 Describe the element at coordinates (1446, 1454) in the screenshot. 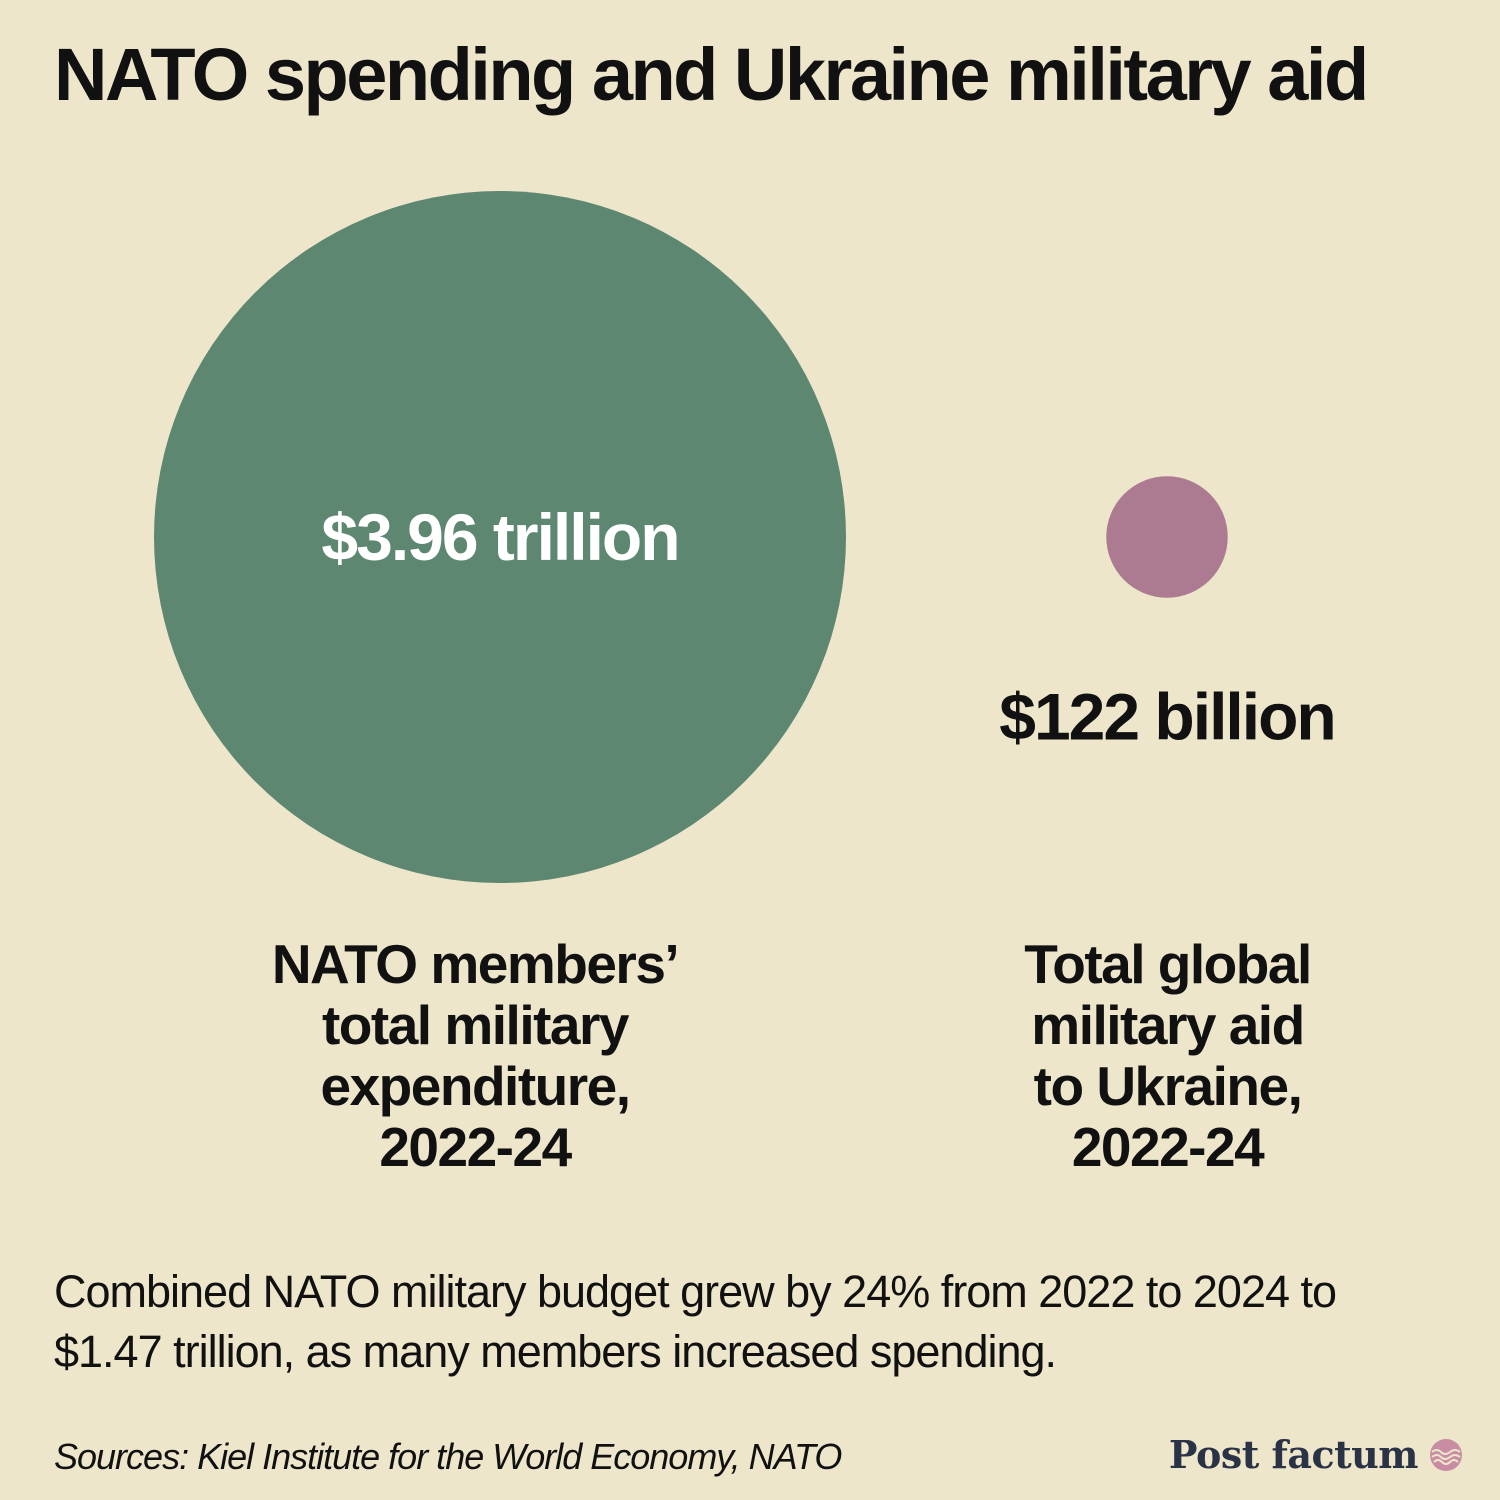

I see `wave-logo-icon` at that location.